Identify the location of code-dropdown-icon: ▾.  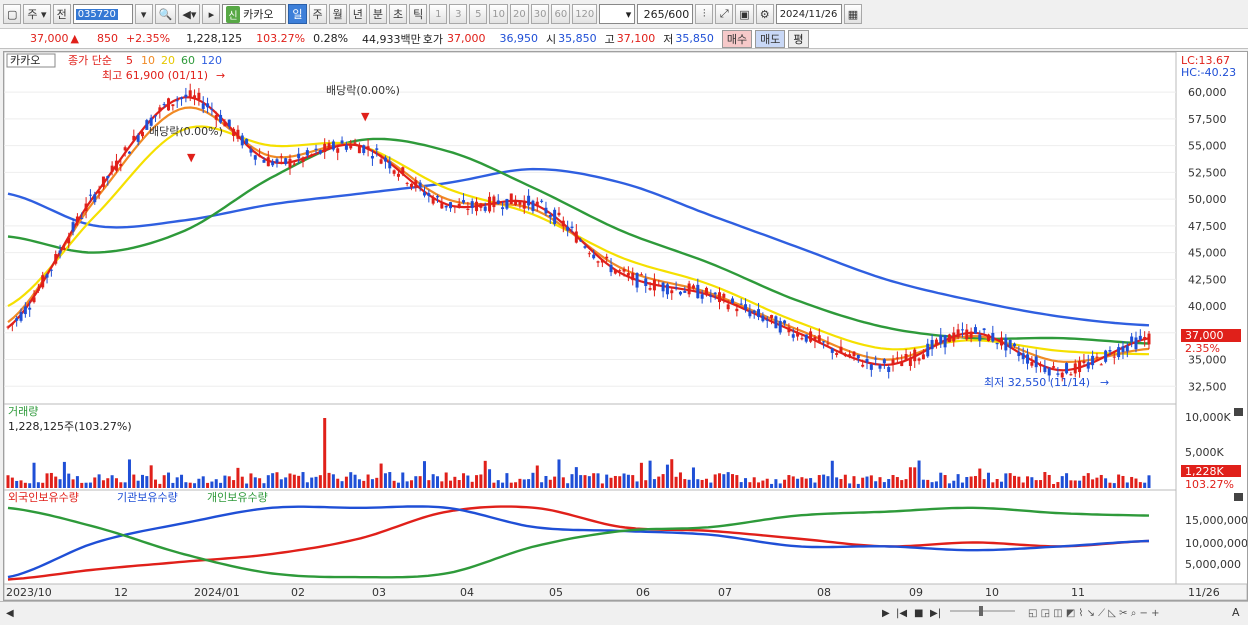
(143, 14).